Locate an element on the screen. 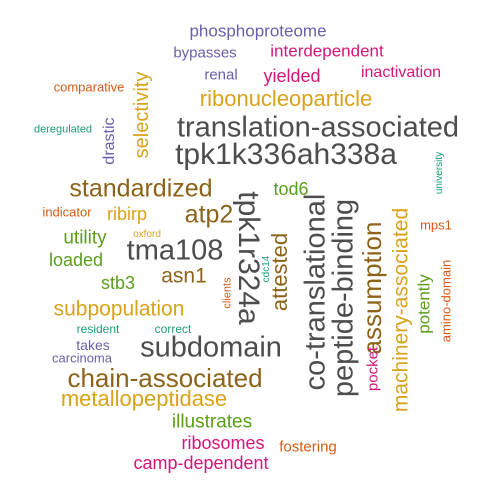 This screenshot has width=500, height=500. word-translation-associated: translation-associated is located at coordinates (318, 127).